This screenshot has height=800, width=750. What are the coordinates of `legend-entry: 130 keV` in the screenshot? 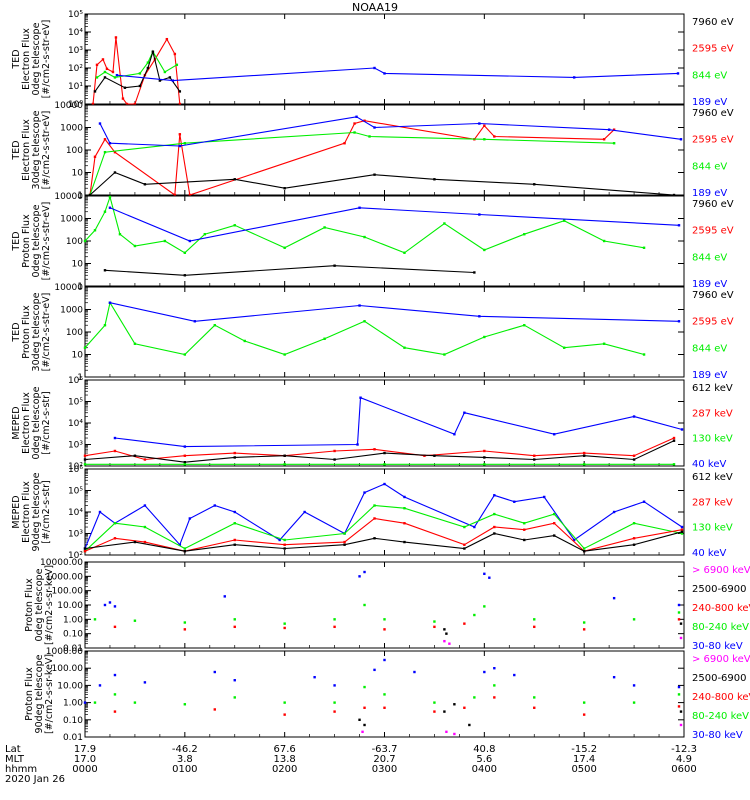 It's located at (712, 439).